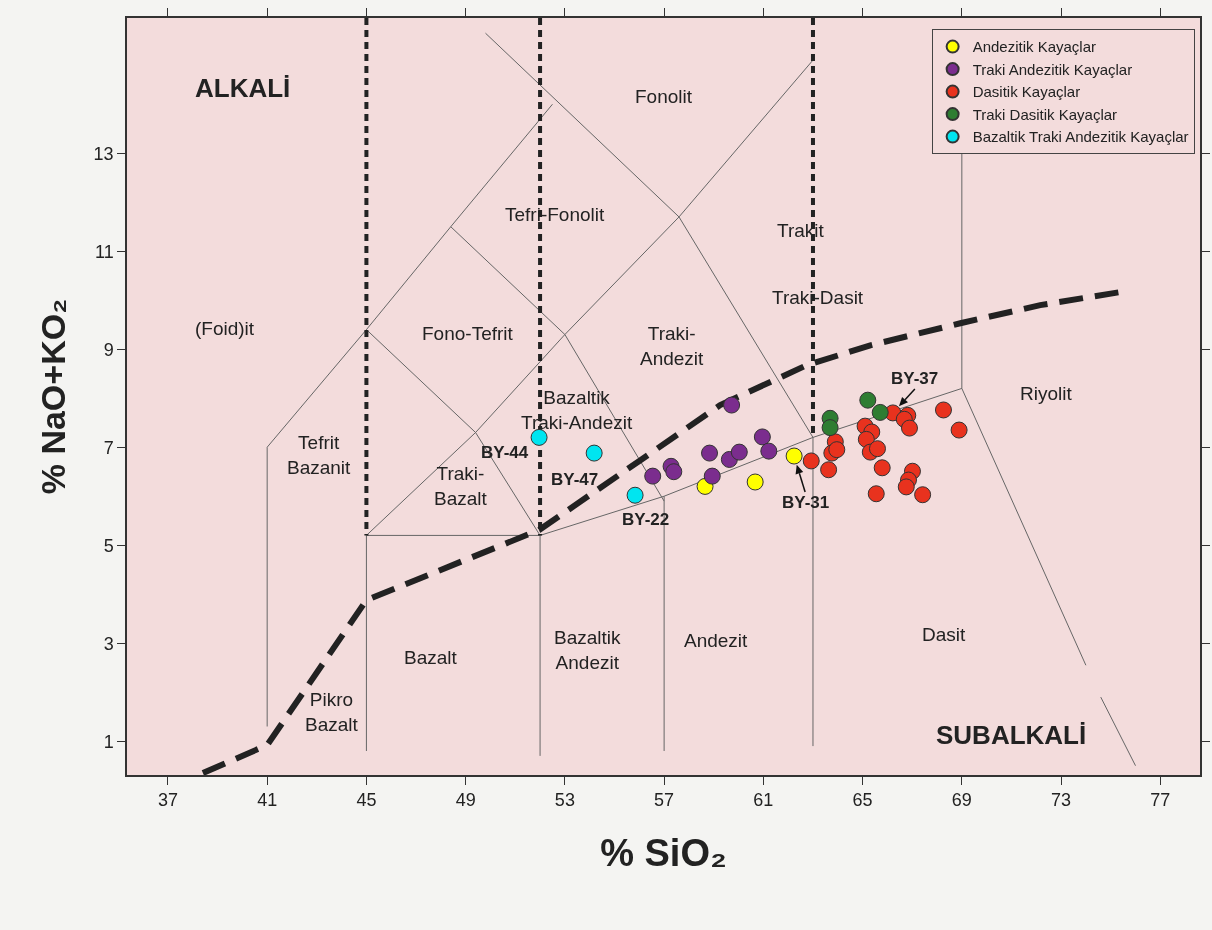 The width and height of the screenshot is (1212, 930). What do you see at coordinates (555, 214) in the screenshot?
I see `annotation: Tefri-Fonolit` at bounding box center [555, 214].